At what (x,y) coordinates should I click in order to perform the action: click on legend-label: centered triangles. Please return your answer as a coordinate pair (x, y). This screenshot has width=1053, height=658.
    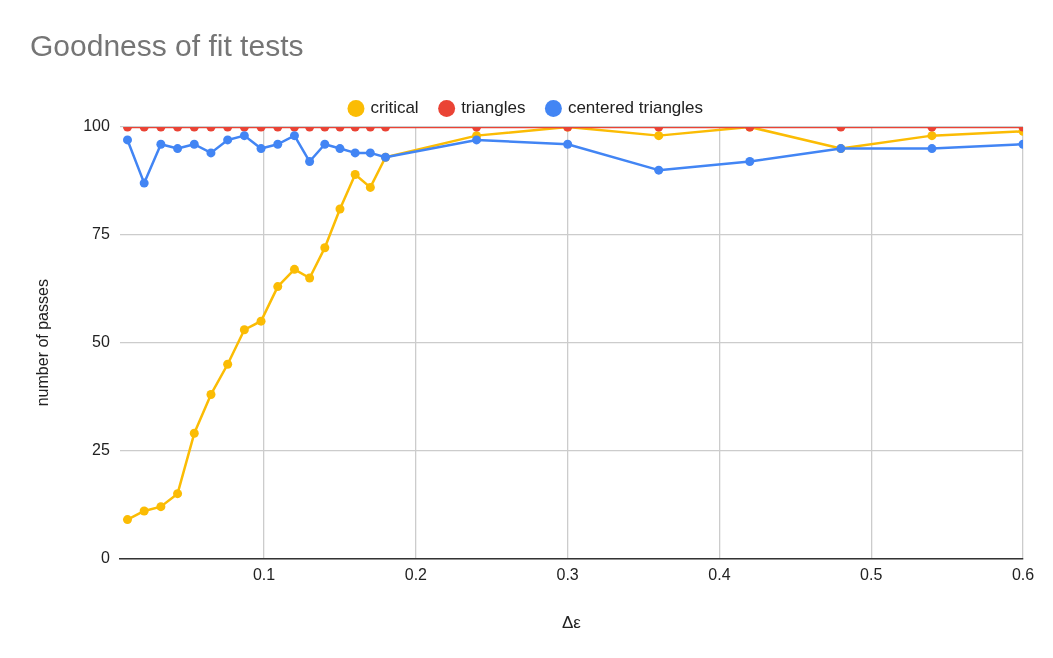
    Looking at the image, I should click on (635, 108).